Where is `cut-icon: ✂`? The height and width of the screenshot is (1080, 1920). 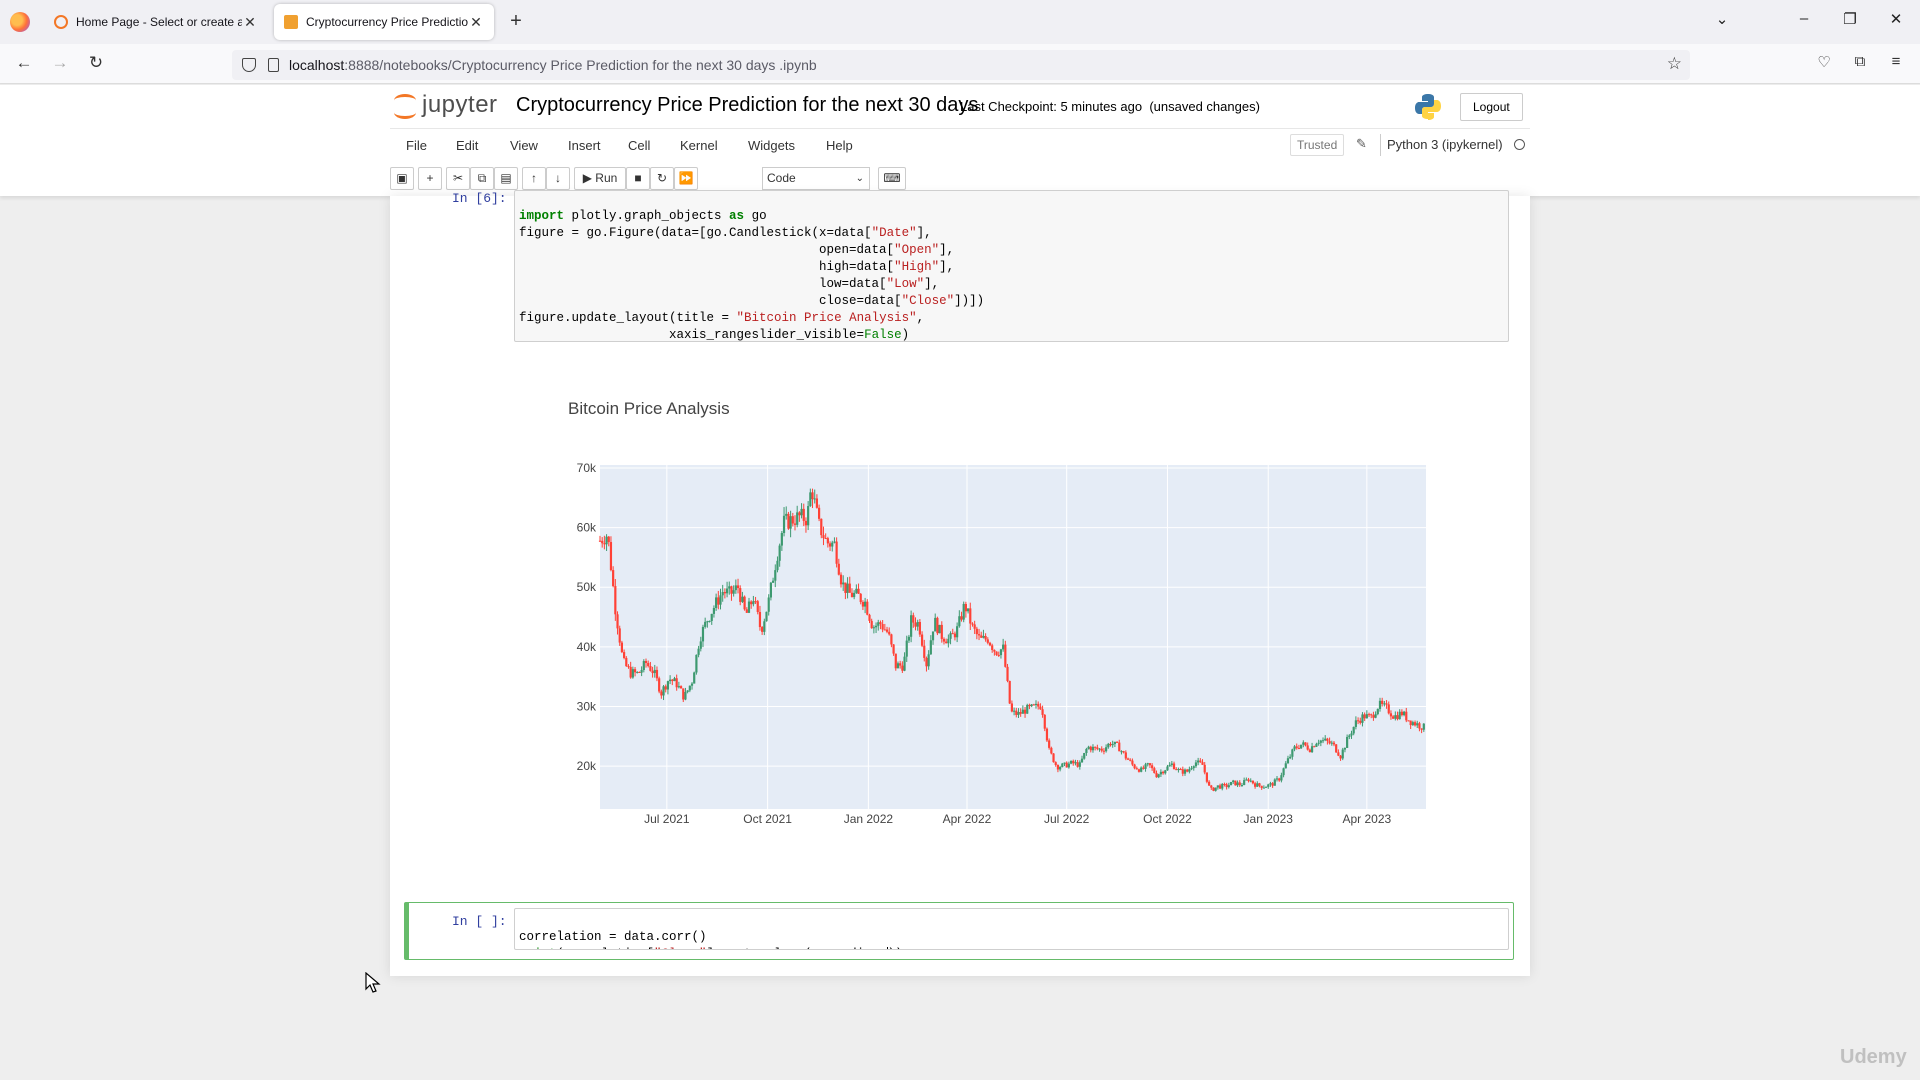
cut-icon: ✂ is located at coordinates (458, 178).